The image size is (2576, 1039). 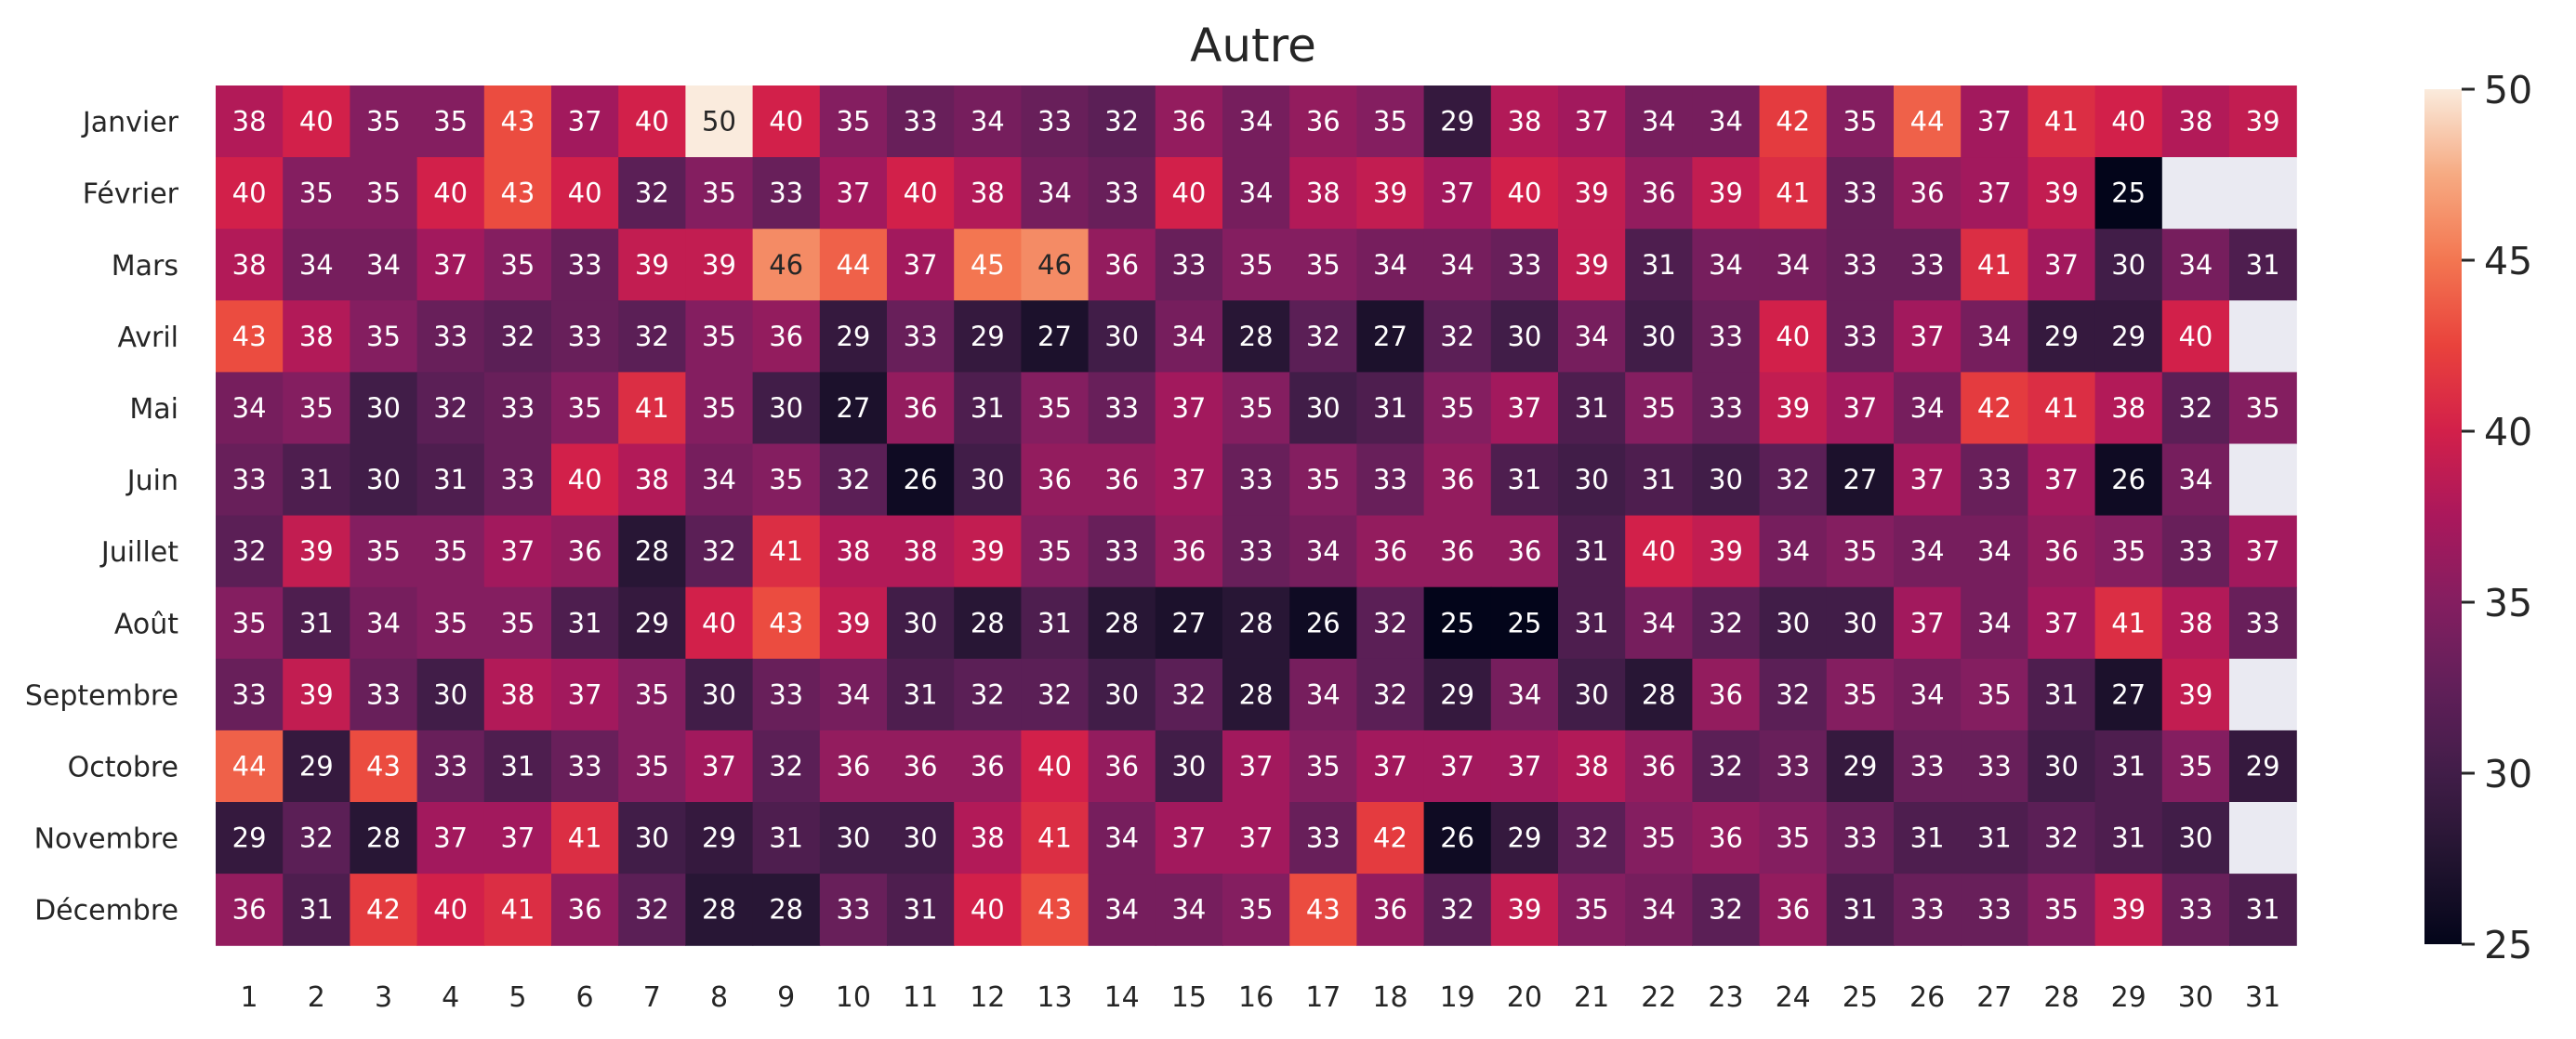 What do you see at coordinates (1054, 265) in the screenshot?
I see `cell-value-label: 46` at bounding box center [1054, 265].